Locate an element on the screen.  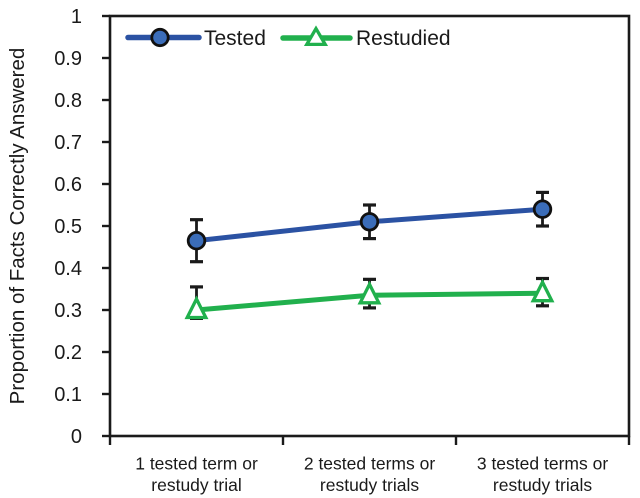
y-tick-label: 0.8 is located at coordinates (68, 101).